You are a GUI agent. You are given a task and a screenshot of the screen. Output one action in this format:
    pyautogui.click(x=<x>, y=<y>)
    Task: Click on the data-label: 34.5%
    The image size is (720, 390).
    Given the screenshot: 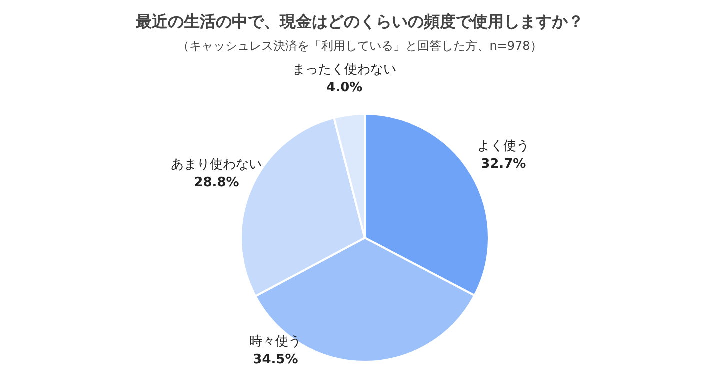 What is the action you would take?
    pyautogui.click(x=275, y=360)
    